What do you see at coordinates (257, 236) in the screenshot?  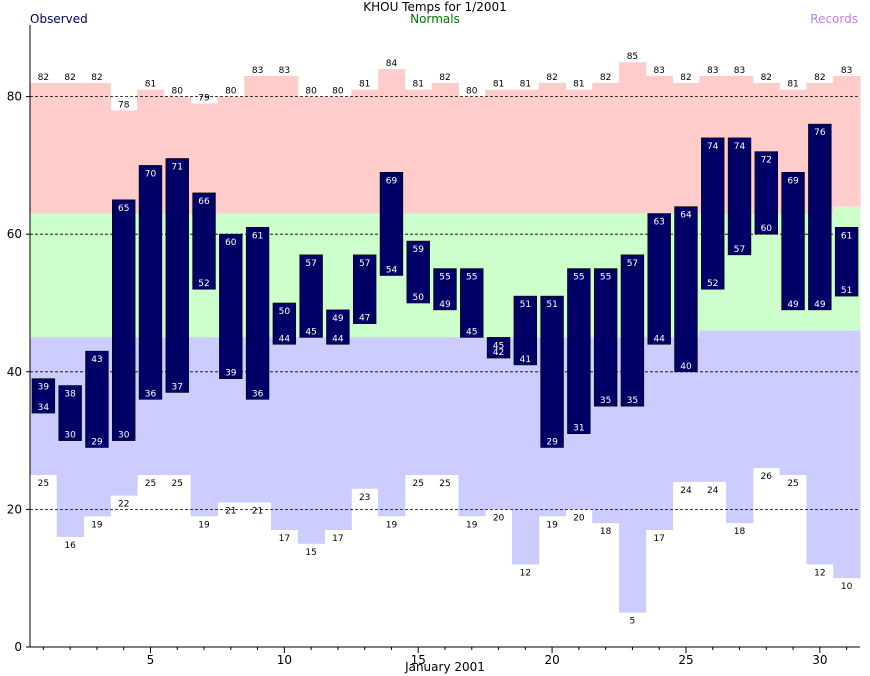 I see `observed-high-label: 61` at bounding box center [257, 236].